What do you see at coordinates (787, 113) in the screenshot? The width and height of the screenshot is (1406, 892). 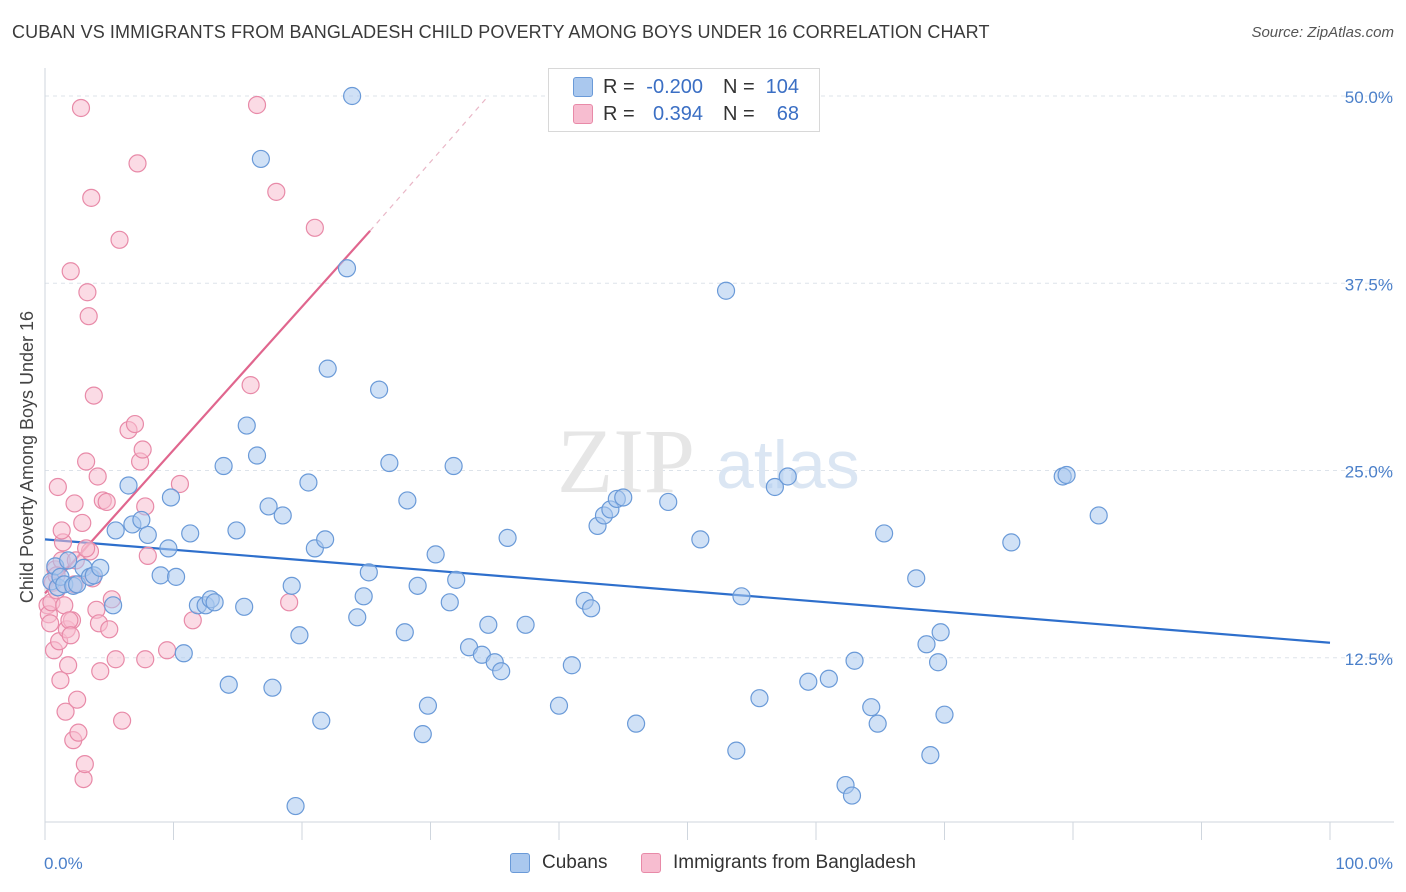 I see `legend-n-value: 68` at bounding box center [787, 113].